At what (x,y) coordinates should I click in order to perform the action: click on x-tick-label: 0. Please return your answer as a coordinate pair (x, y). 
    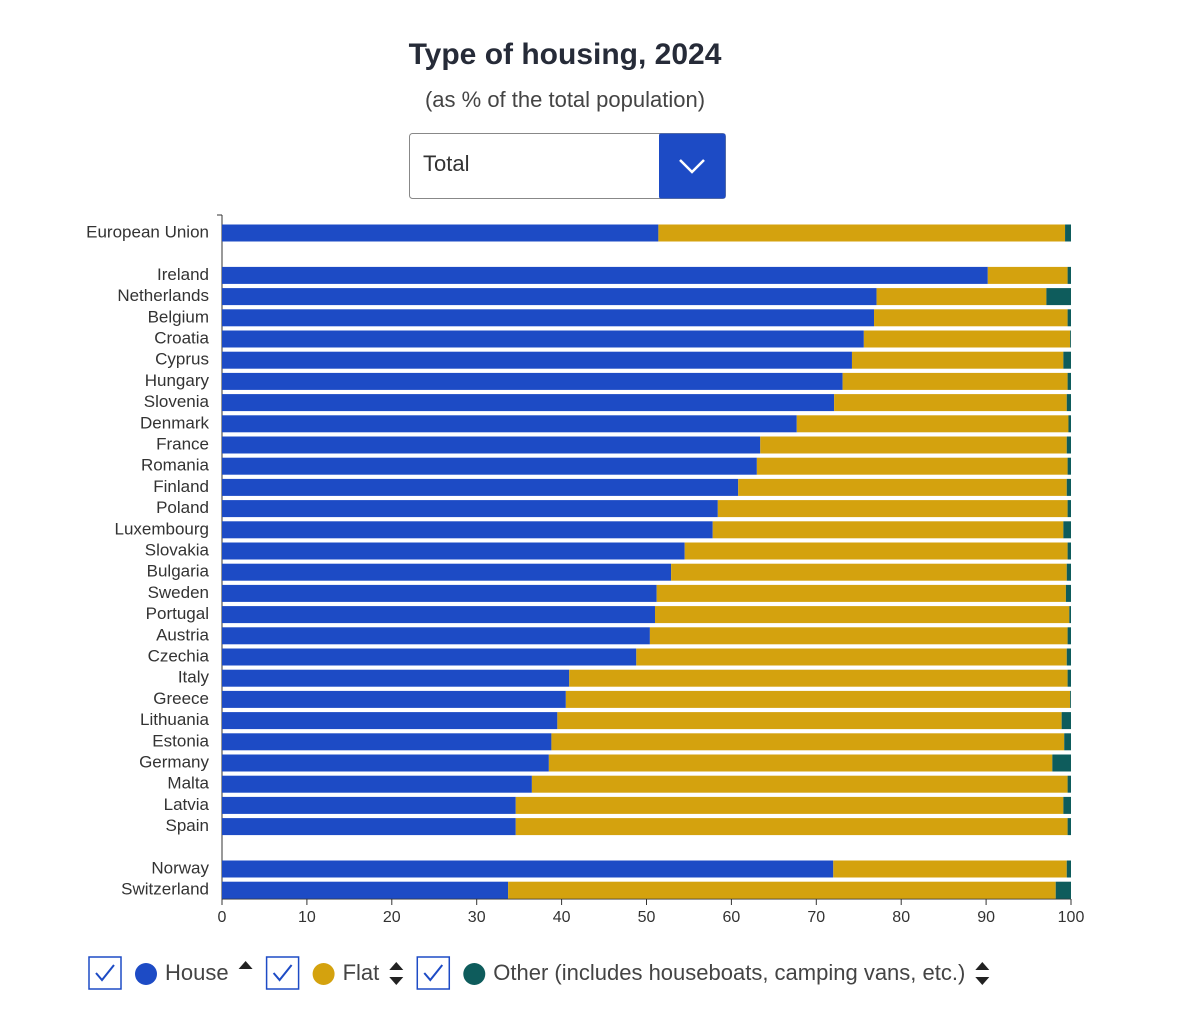
    Looking at the image, I should click on (222, 917).